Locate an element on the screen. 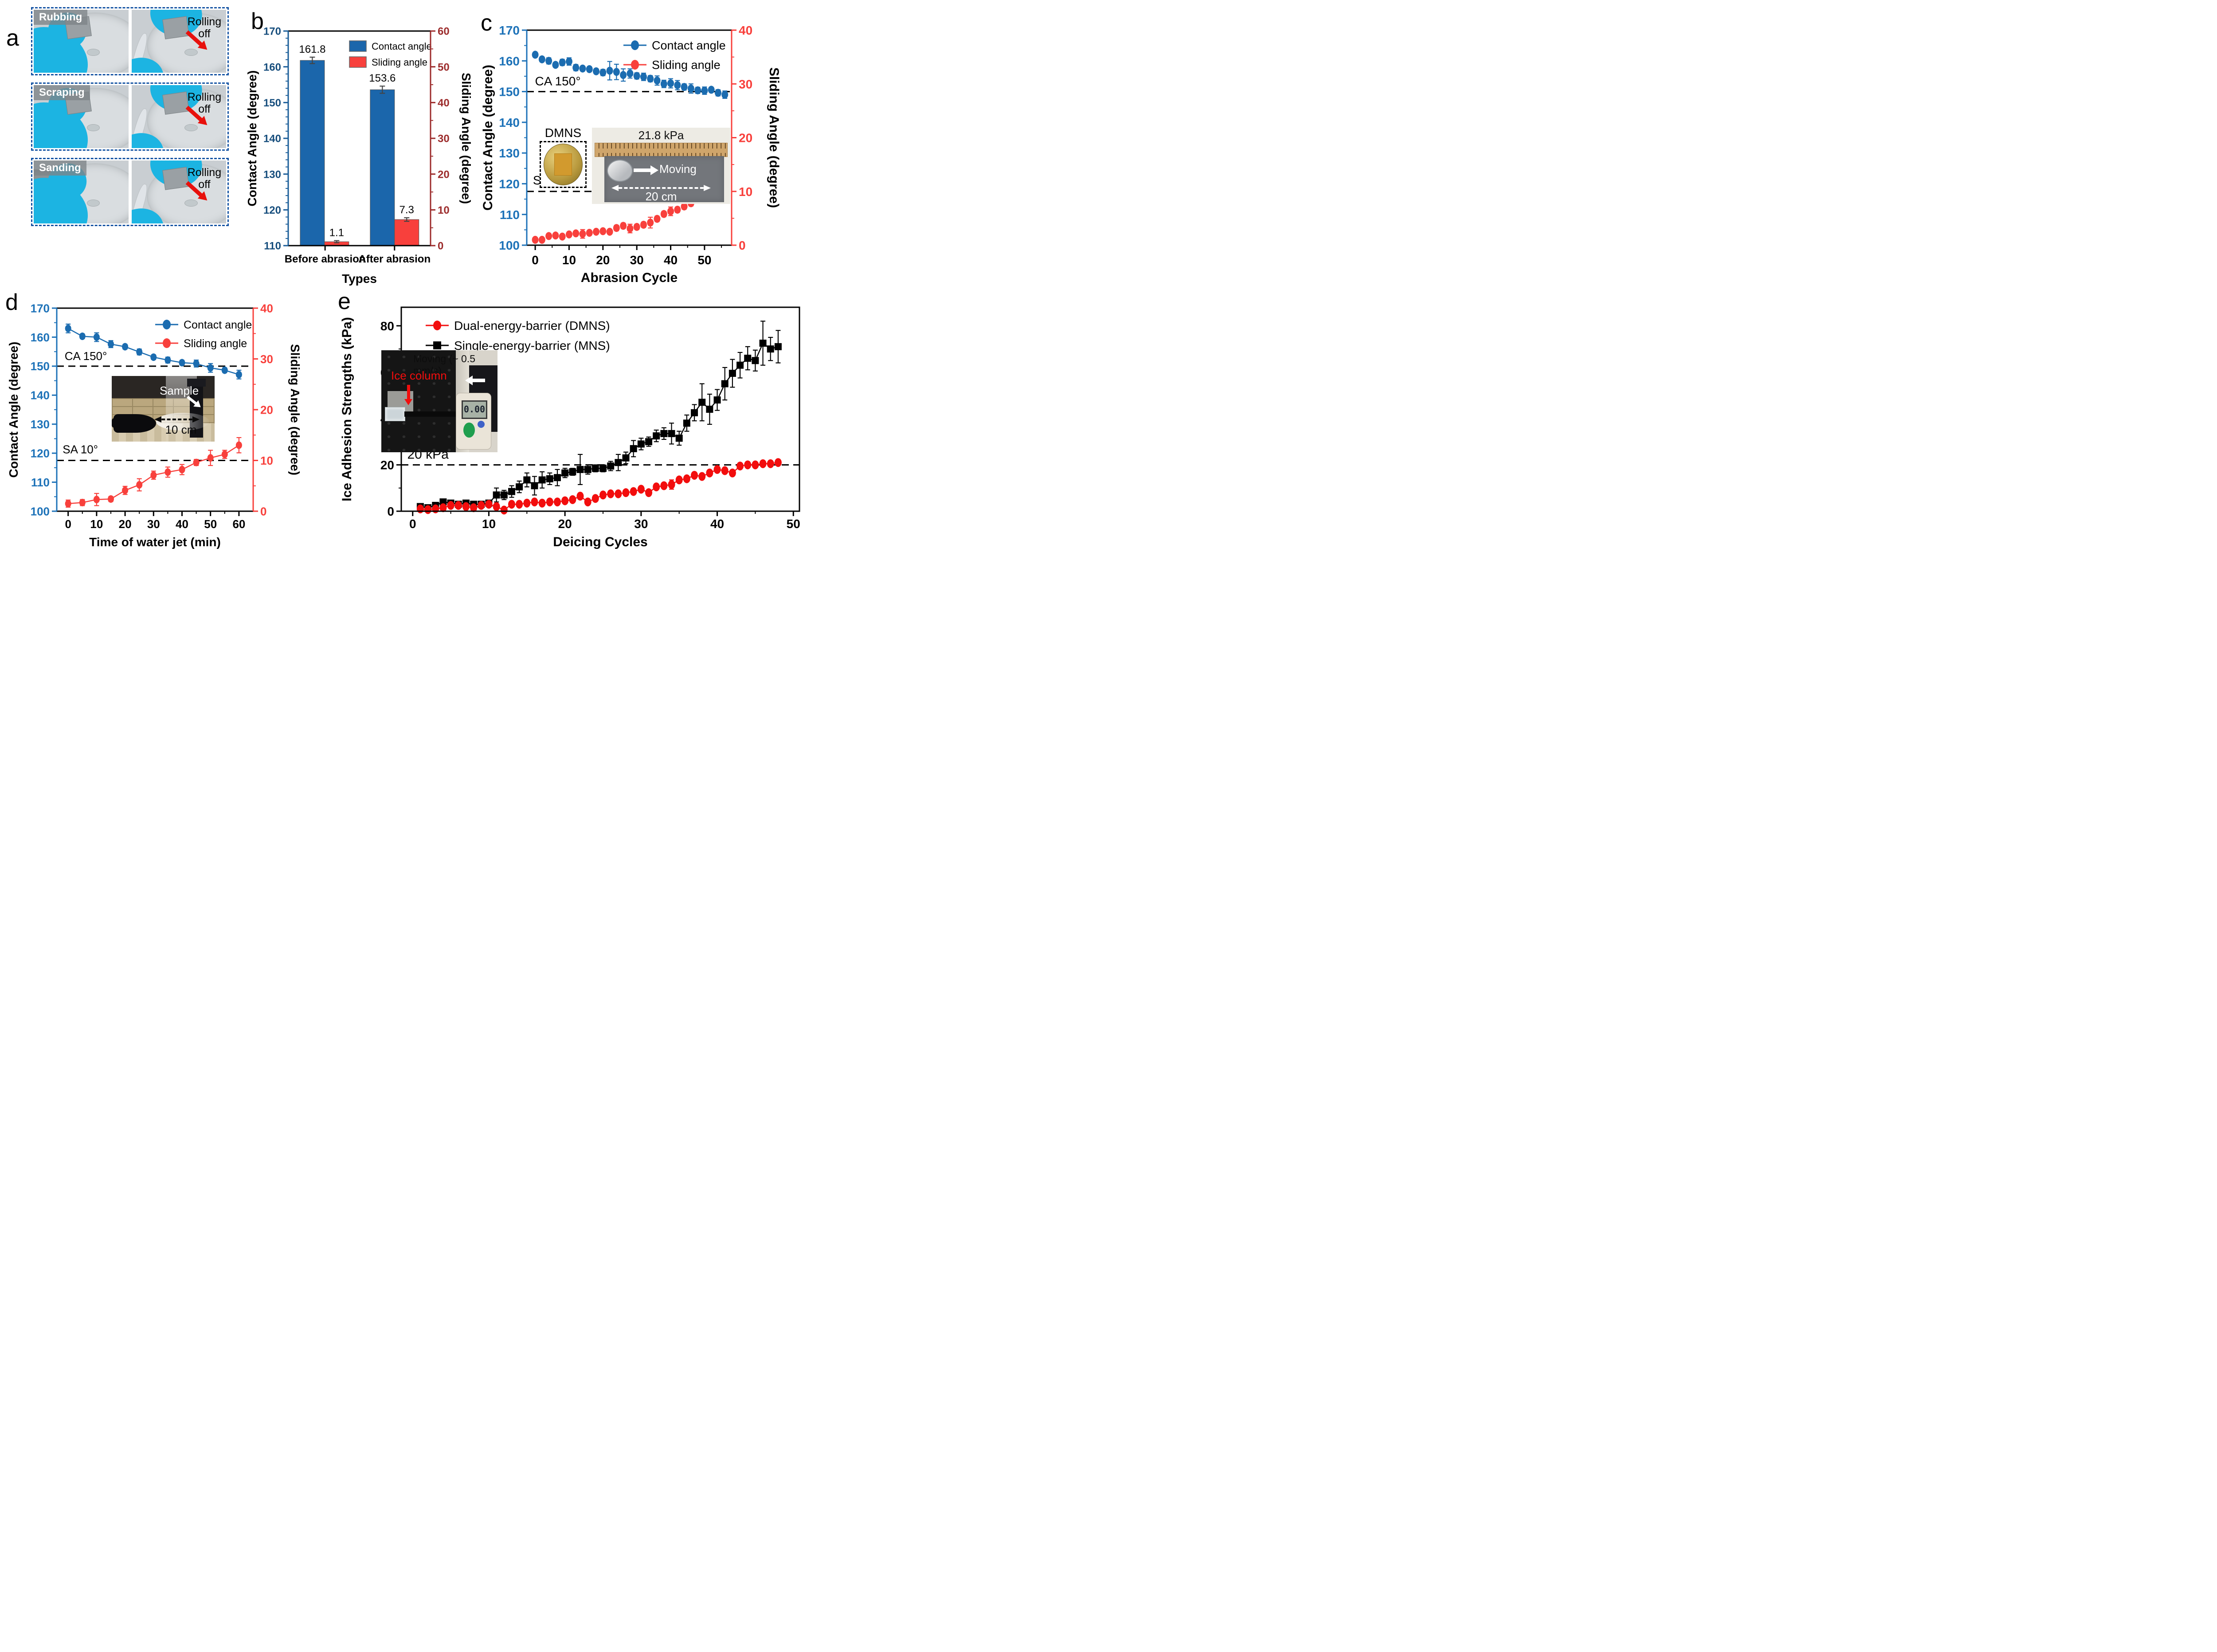 This screenshot has width=2217, height=1652. dmns-sample-photo is located at coordinates (563, 164).